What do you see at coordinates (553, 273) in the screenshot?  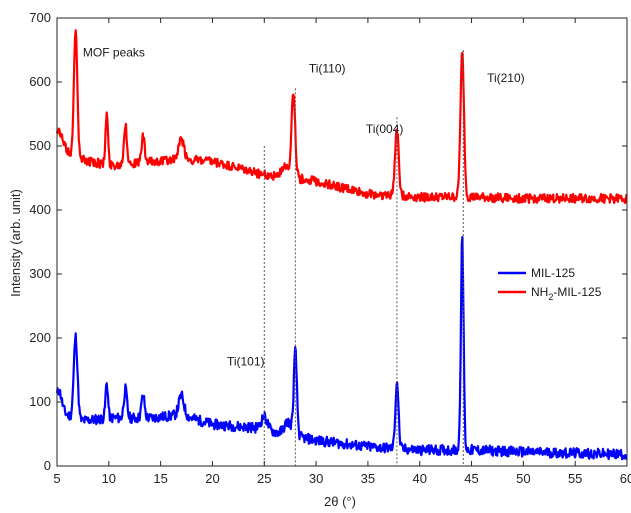 I see `legend-label-mil125: MIL-125` at bounding box center [553, 273].